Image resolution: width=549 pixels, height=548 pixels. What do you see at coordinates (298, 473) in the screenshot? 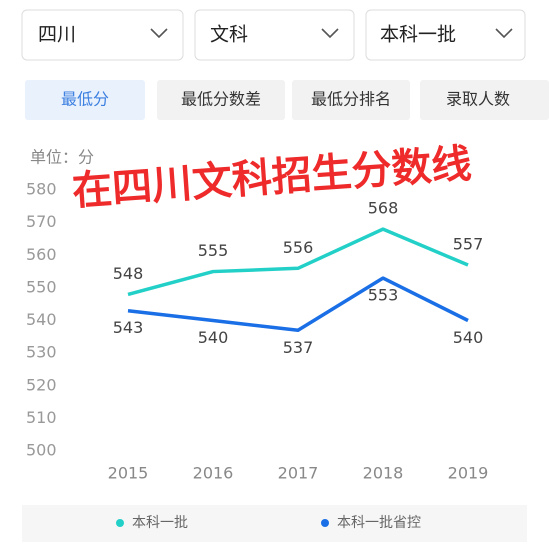
I see `x-tick-label: 2017` at bounding box center [298, 473].